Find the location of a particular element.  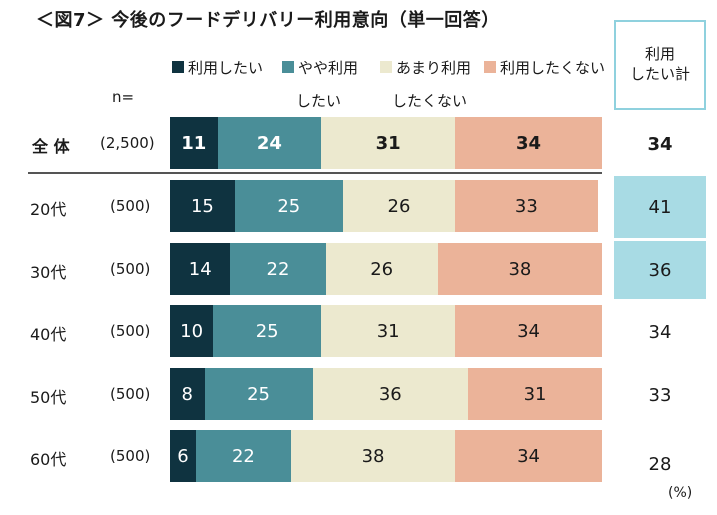

bar-segment: 8 is located at coordinates (187, 394).